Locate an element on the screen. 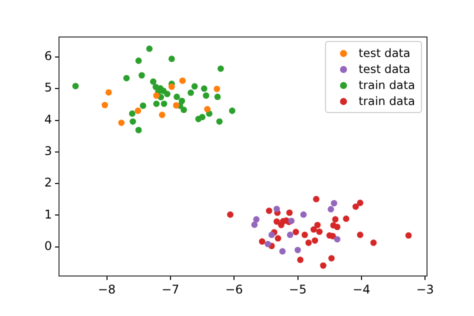 This screenshot has width=474, height=316. y-tick-label: 6 is located at coordinates (48, 56).